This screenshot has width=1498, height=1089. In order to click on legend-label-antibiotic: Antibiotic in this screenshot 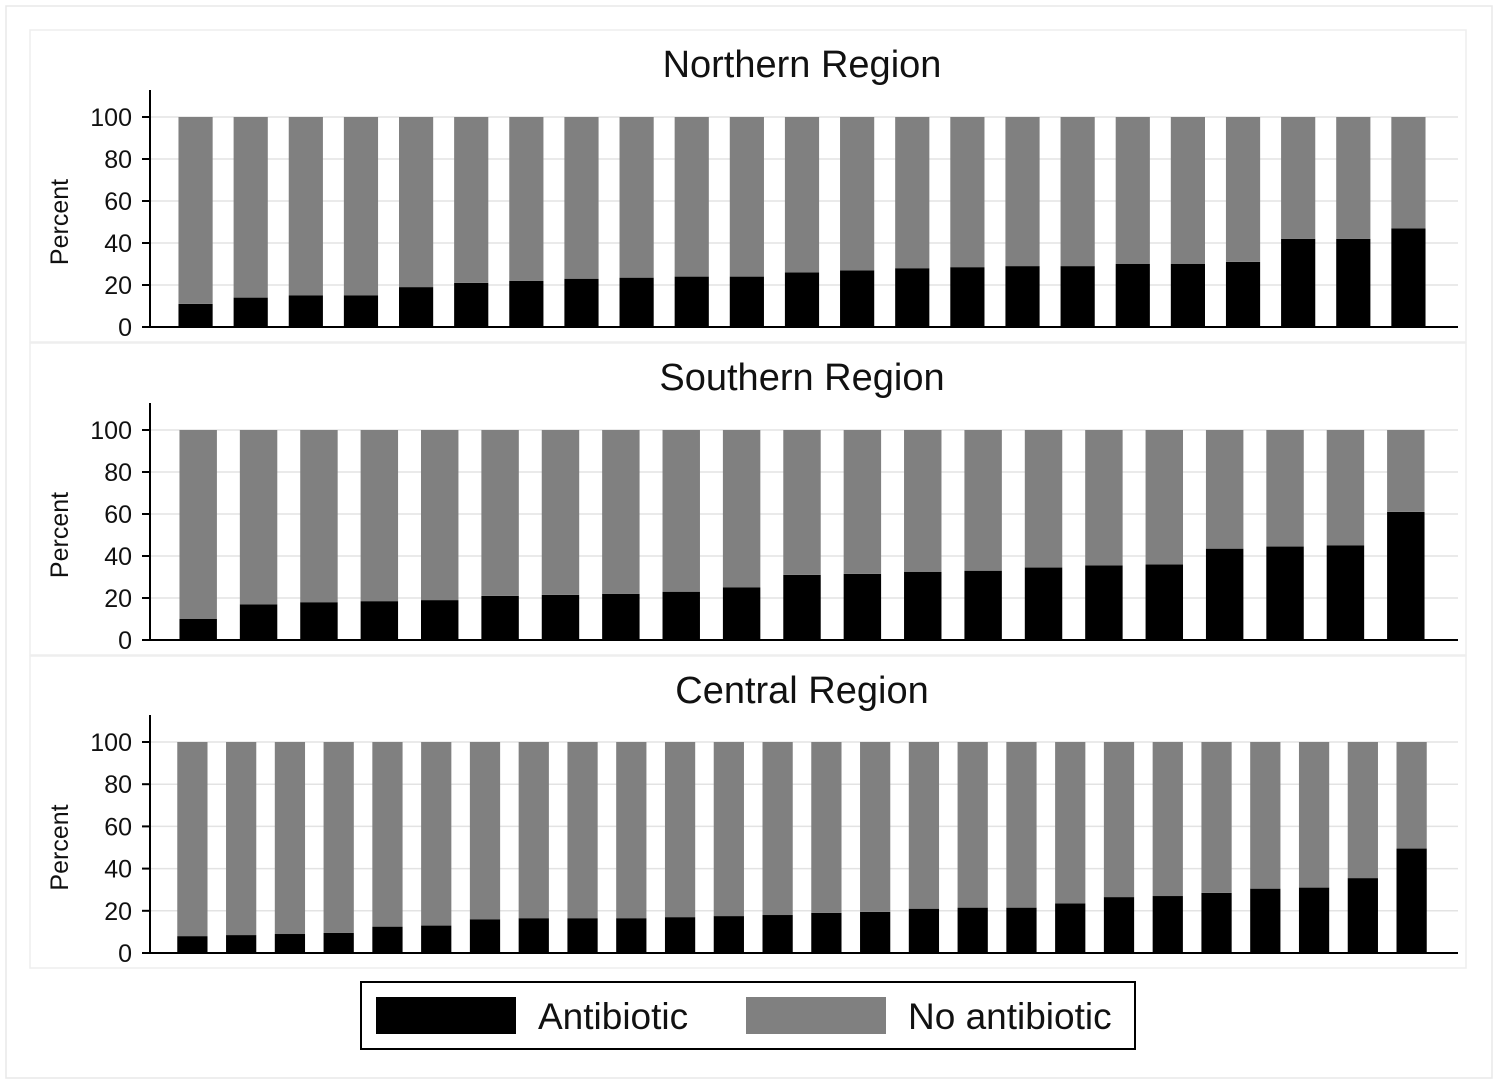, I will do `click(613, 1016)`.